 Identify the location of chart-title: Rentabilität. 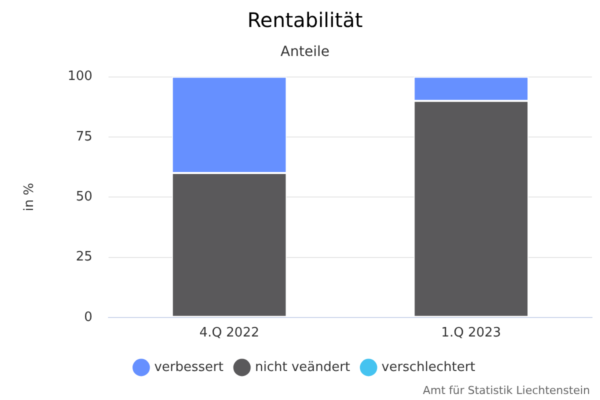
(305, 20).